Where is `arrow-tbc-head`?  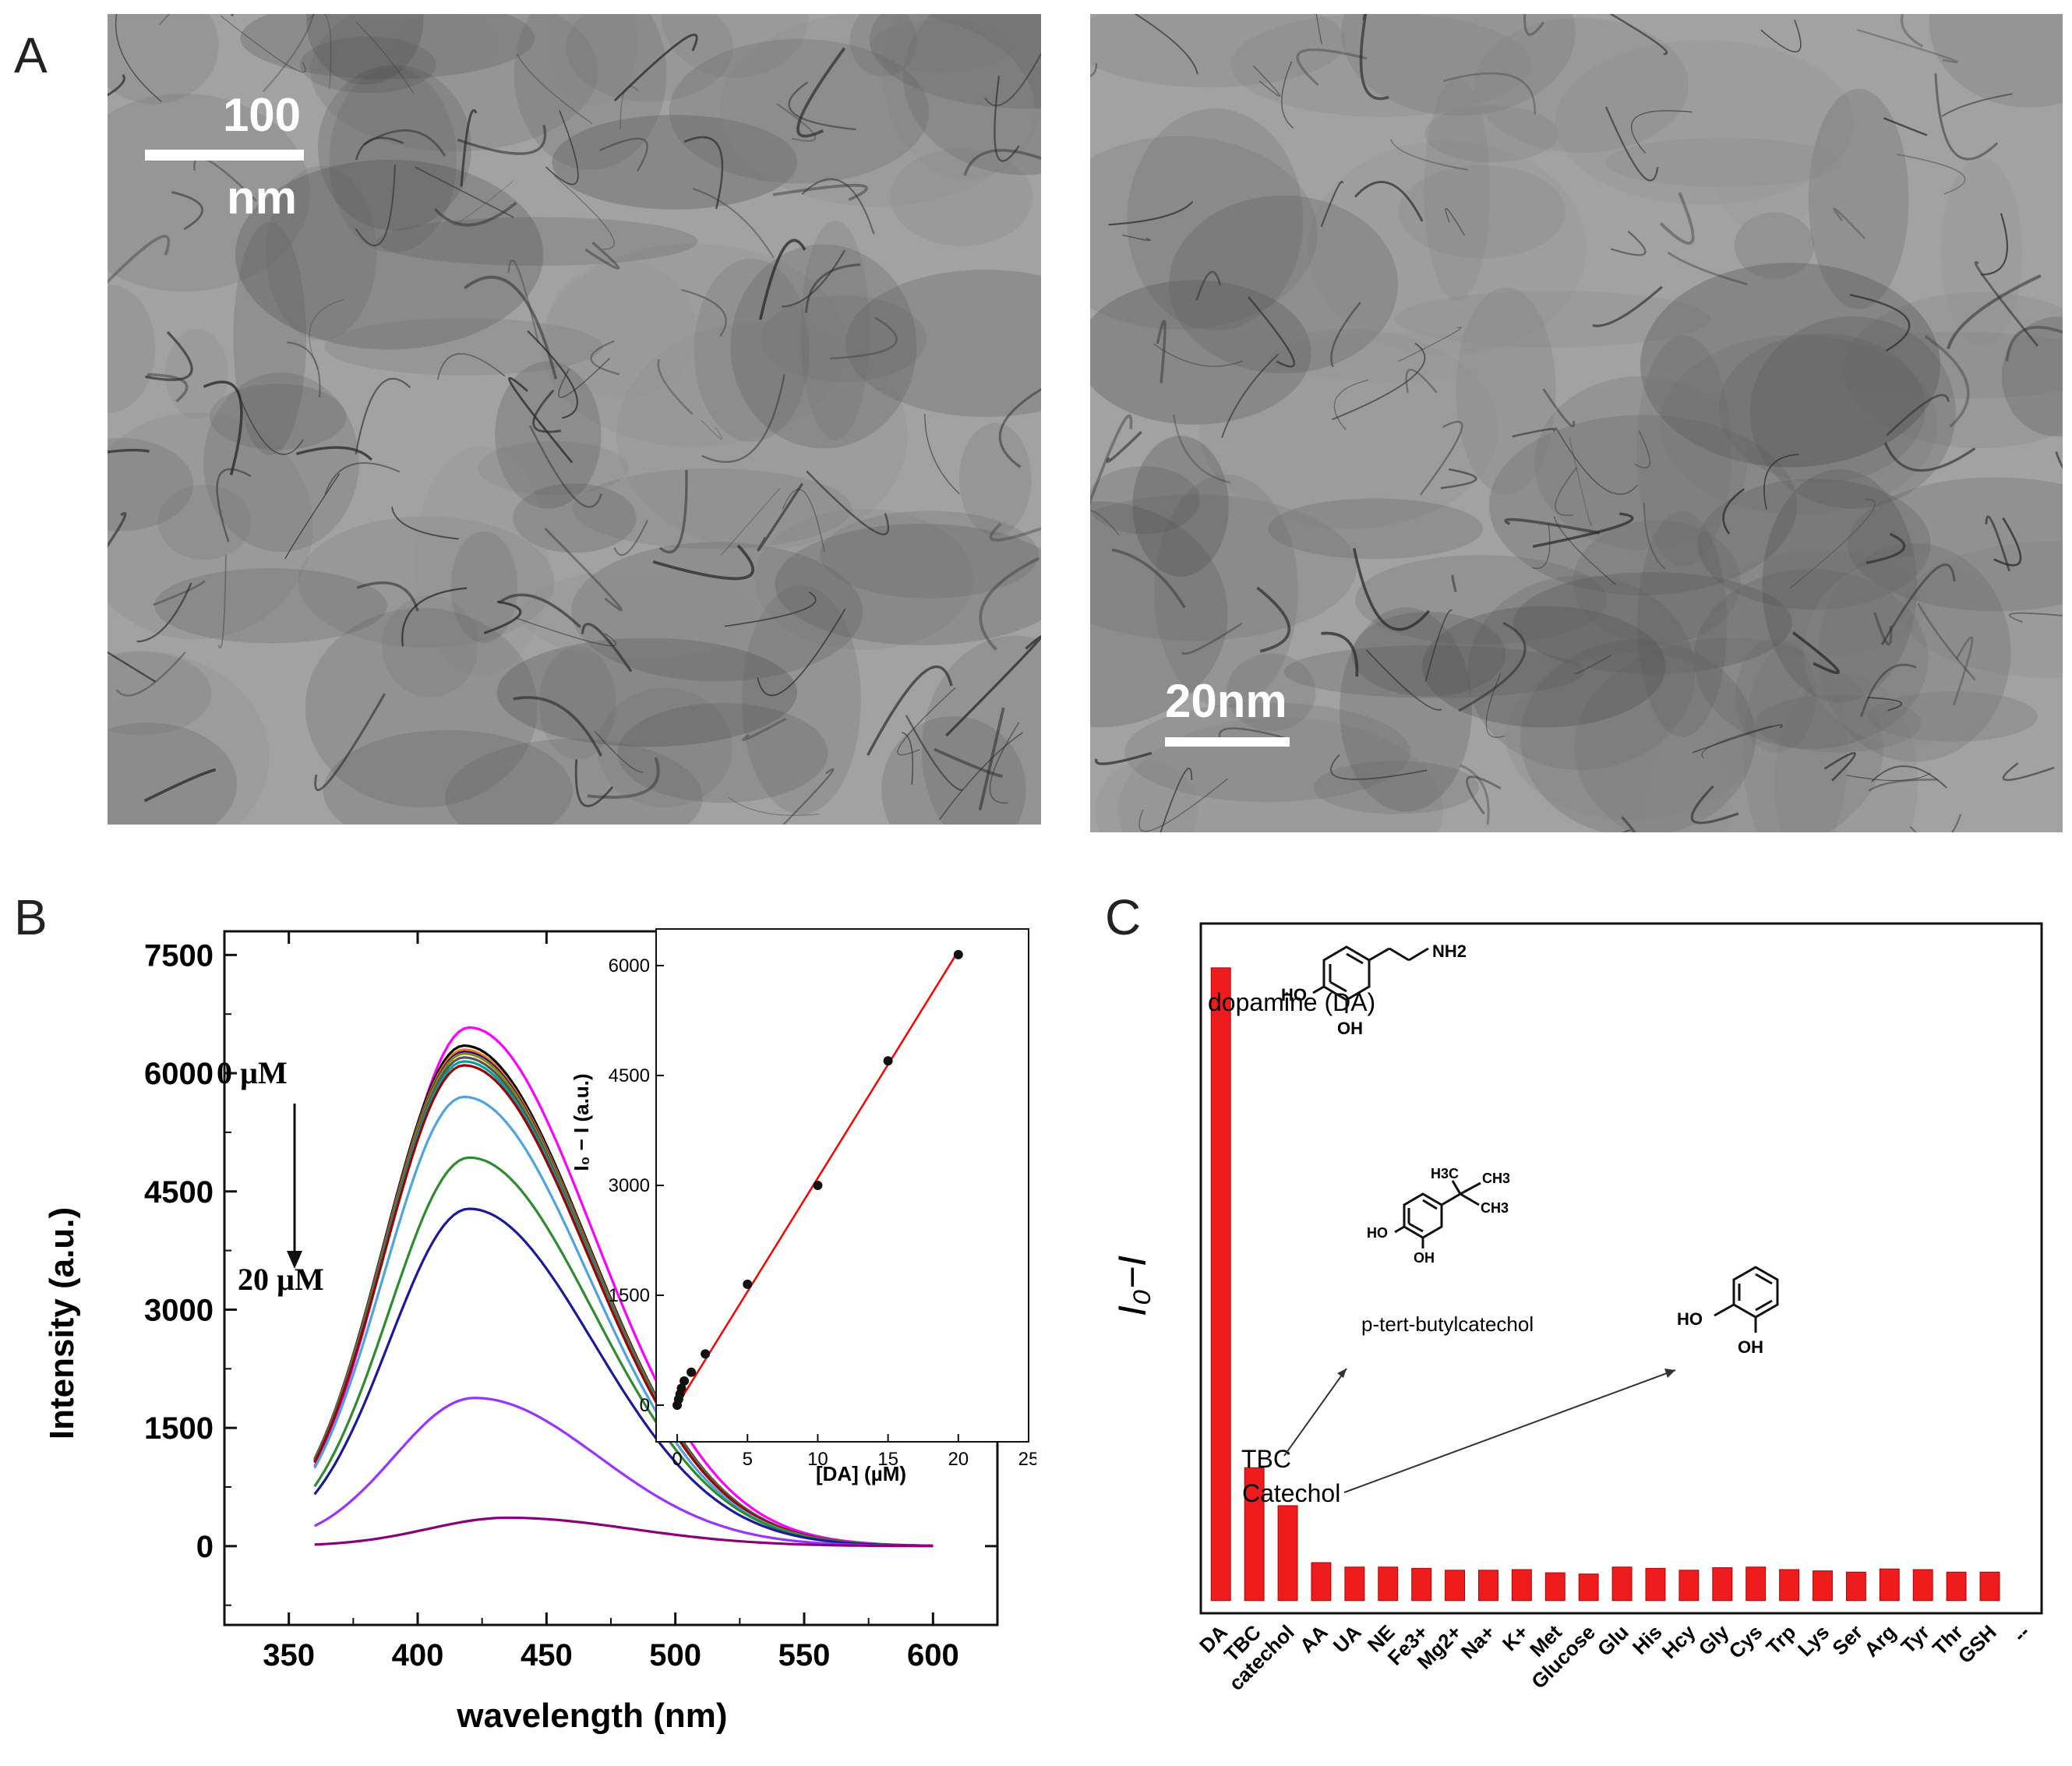 arrow-tbc-head is located at coordinates (1342, 1373).